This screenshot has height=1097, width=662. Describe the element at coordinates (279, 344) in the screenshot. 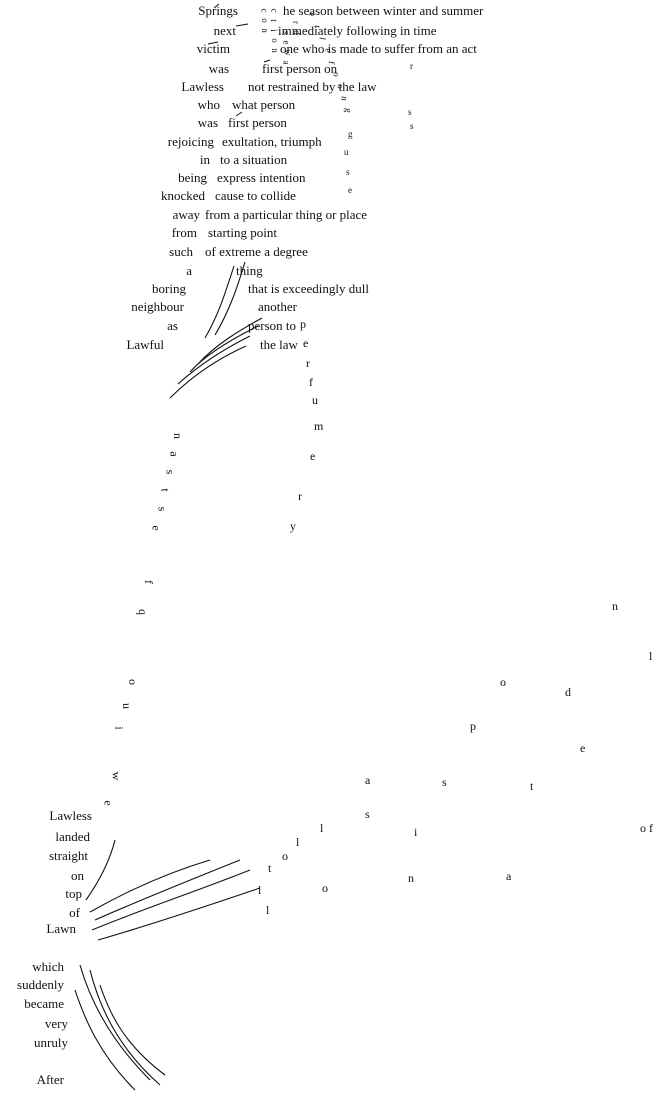

I see `definition-lawful: the law` at that location.